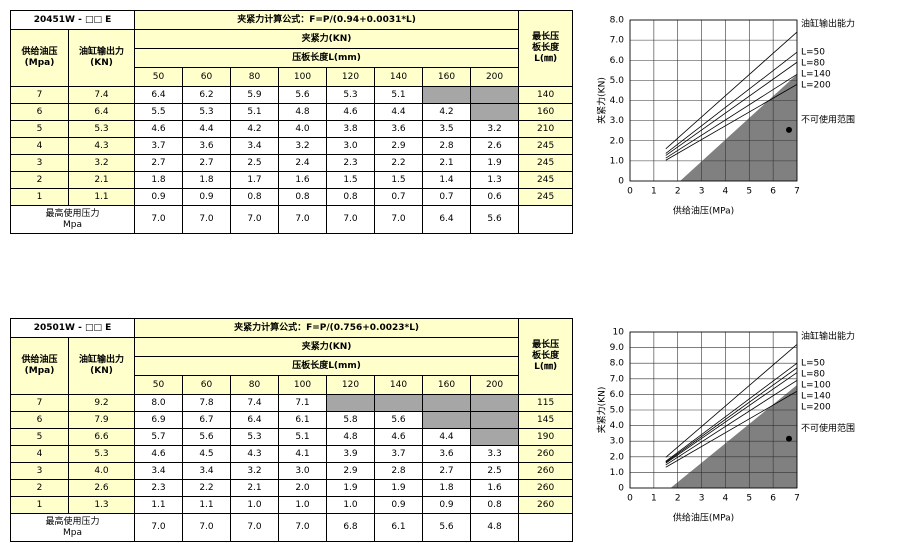  What do you see at coordinates (254, 146) in the screenshot?
I see `force: 3.4` at bounding box center [254, 146].